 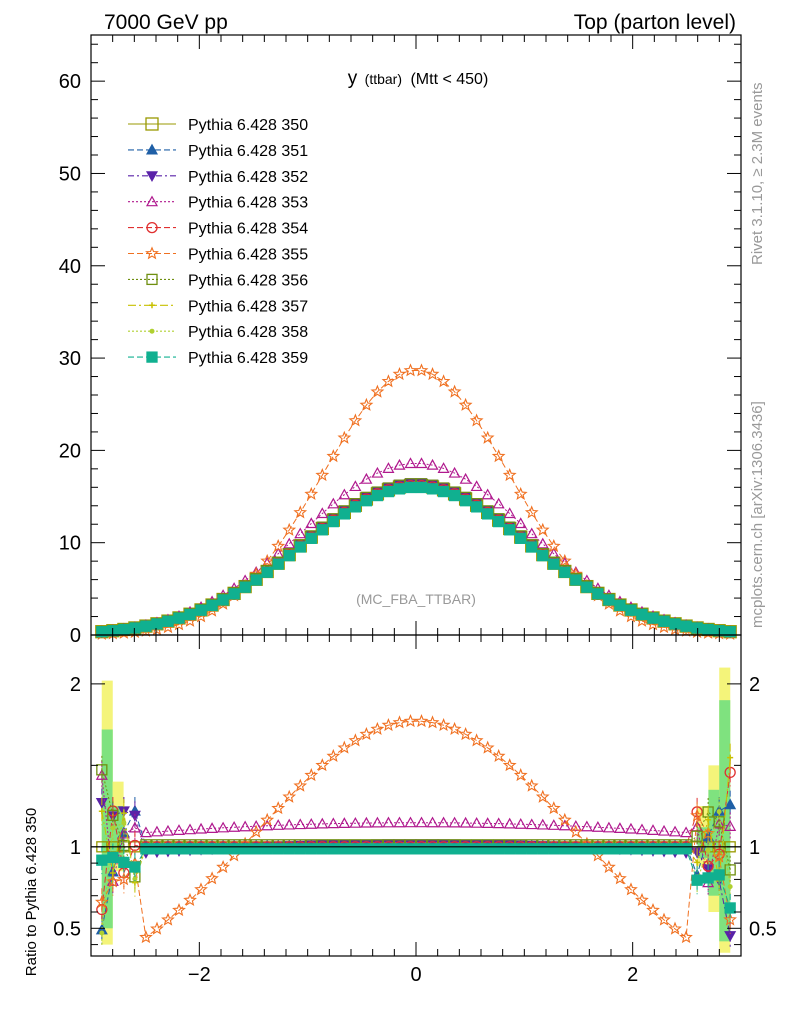 What do you see at coordinates (75, 685) in the screenshot?
I see `ratio-ytick-label: 2` at bounding box center [75, 685].